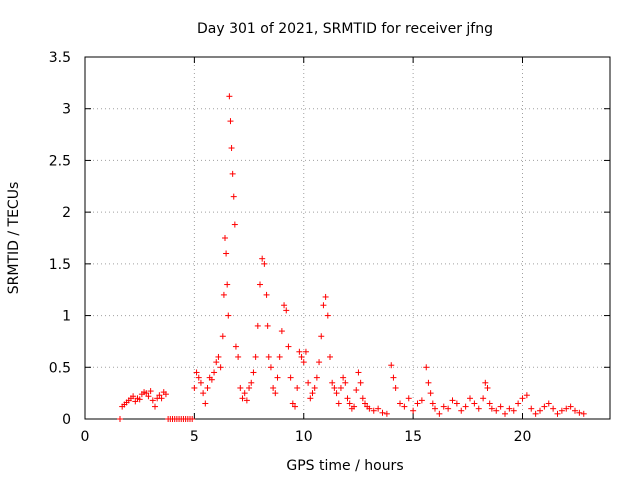 Image resolution: width=640 pixels, height=480 pixels. Describe the element at coordinates (14, 238) in the screenshot. I see `y-axis-label: SRMTID / TECUs` at that location.